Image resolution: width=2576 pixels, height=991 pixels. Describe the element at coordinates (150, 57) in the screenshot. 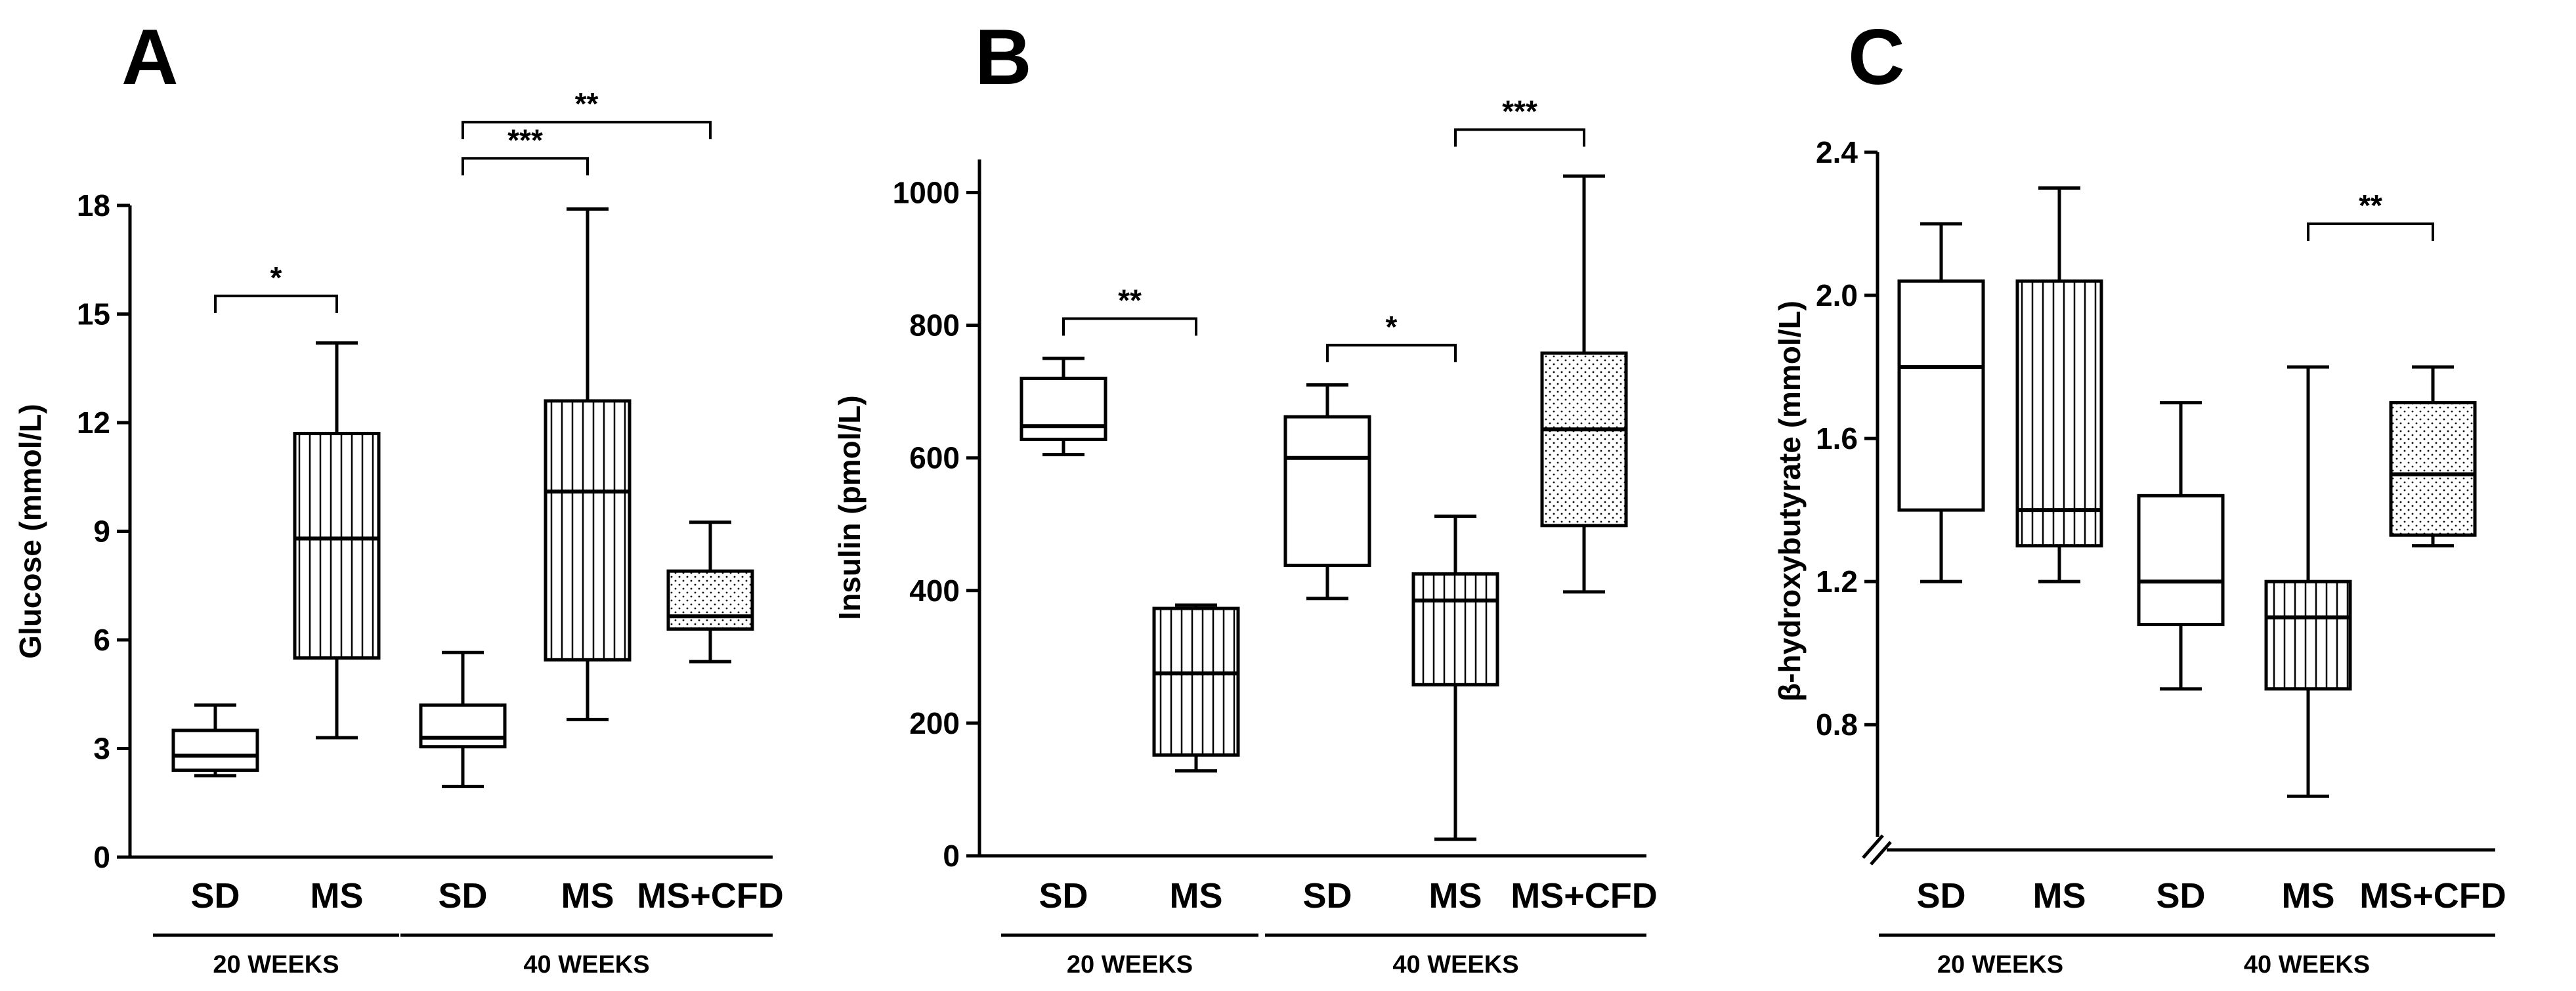

I see `panel-letter: A` at that location.